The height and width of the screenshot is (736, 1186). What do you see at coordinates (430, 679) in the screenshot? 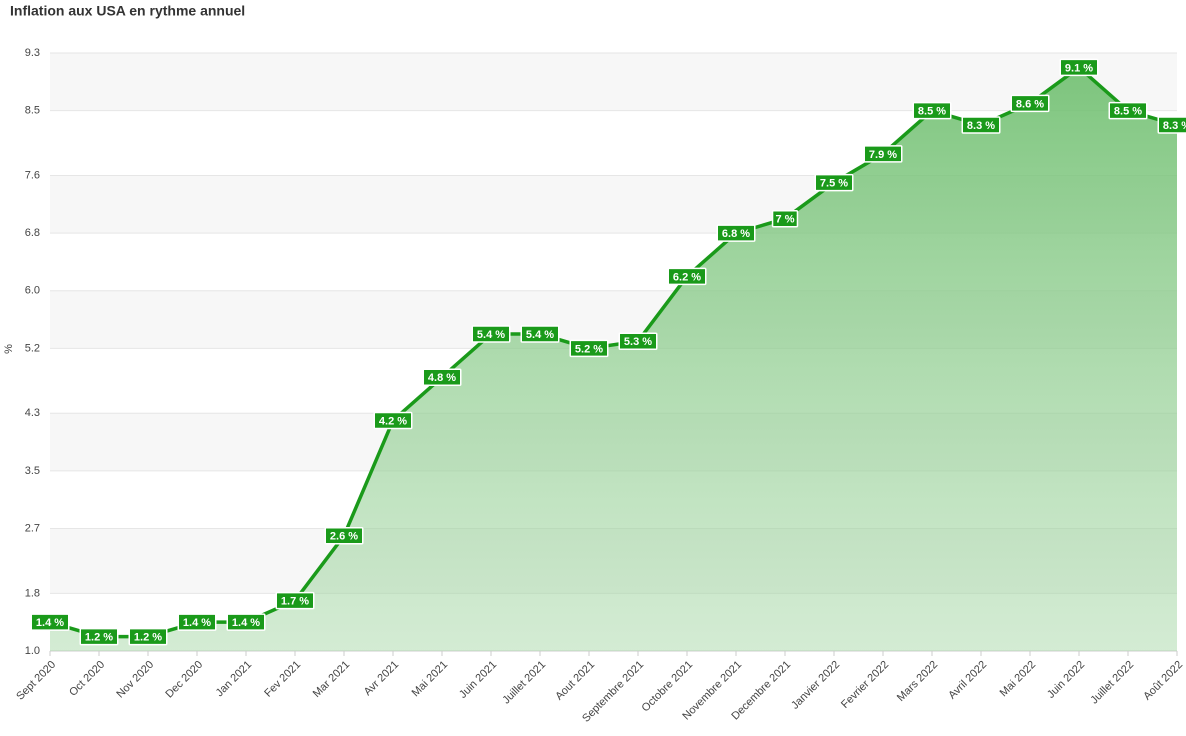
I see `x-tick-label: Mai 2021` at bounding box center [430, 679].